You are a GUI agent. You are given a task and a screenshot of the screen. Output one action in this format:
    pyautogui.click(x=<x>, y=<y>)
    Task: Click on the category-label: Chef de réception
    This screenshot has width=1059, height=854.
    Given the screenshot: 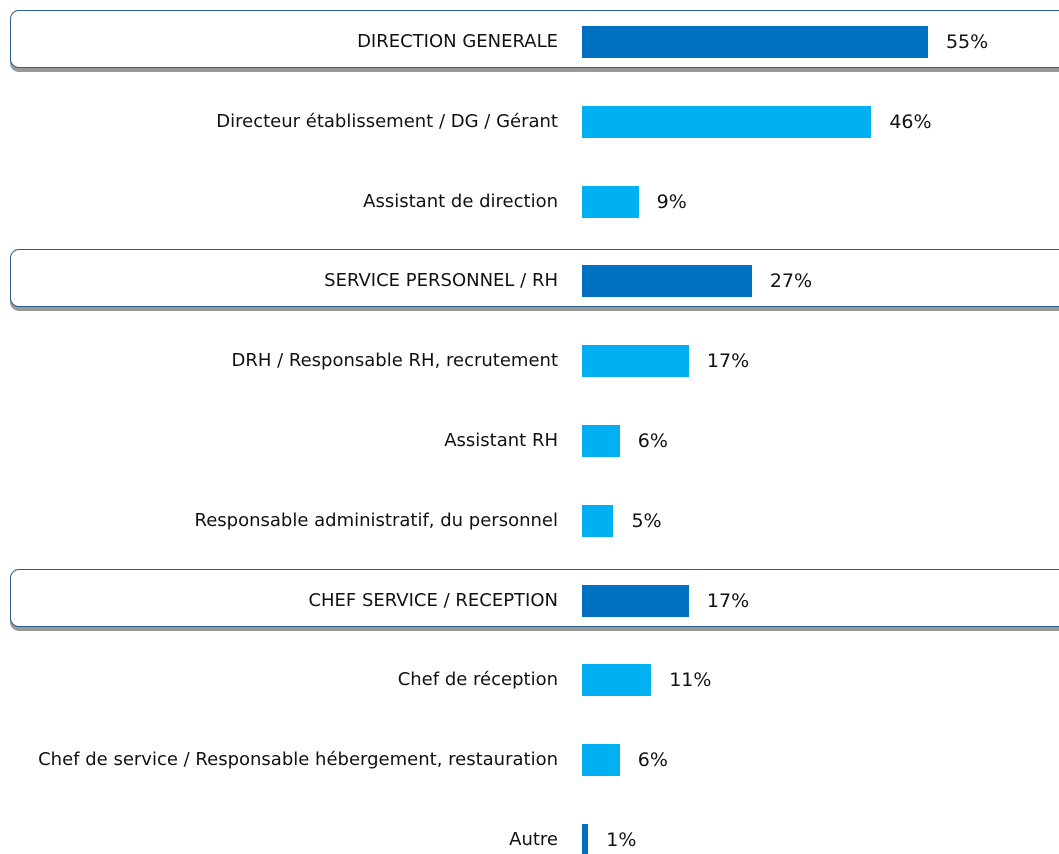 What is the action you would take?
    pyautogui.click(x=283, y=680)
    